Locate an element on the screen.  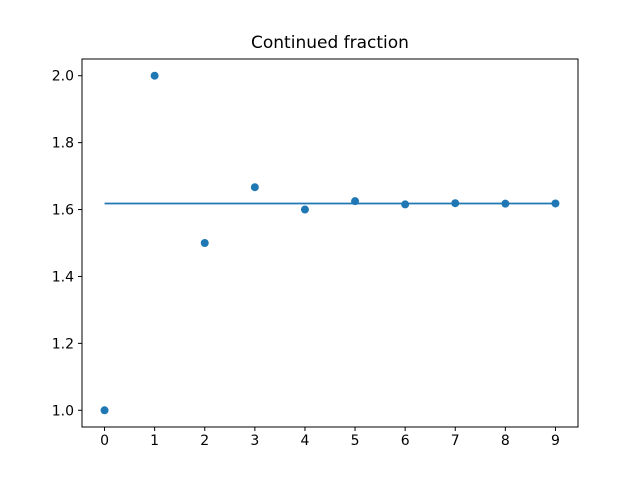
x-tick-label: 4 is located at coordinates (304, 441).